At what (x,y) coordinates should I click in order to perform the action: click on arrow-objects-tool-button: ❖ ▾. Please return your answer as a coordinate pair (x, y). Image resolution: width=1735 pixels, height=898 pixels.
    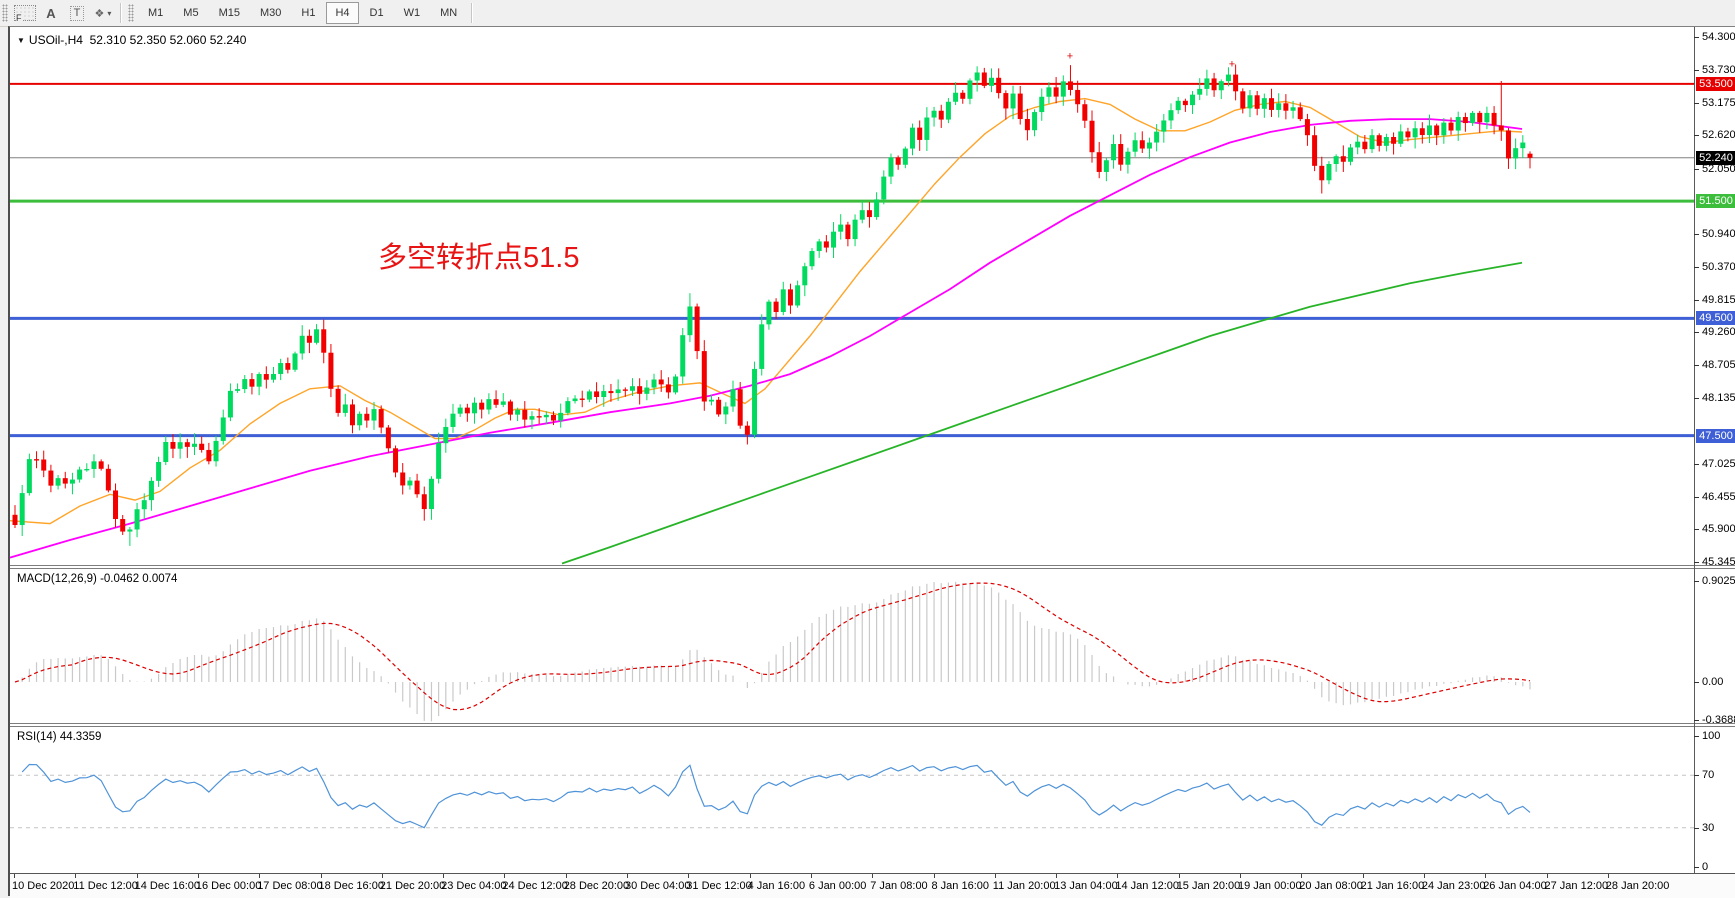
    Looking at the image, I should click on (103, 13).